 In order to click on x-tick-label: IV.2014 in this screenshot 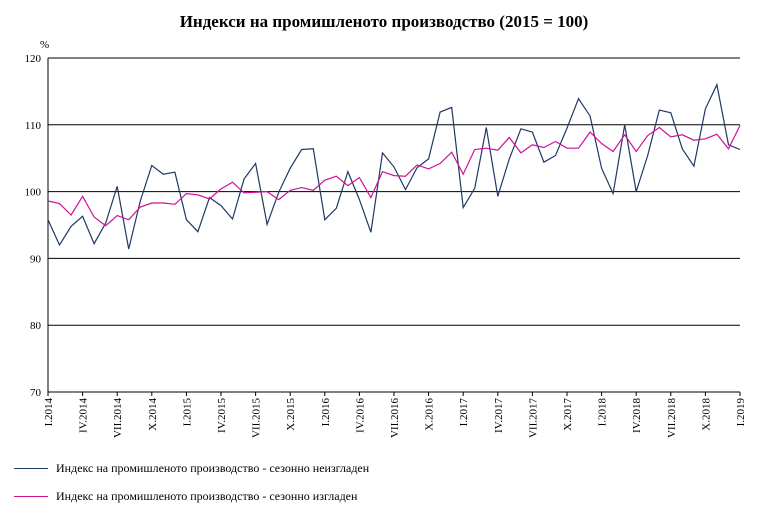, I will do `click(84, 415)`.